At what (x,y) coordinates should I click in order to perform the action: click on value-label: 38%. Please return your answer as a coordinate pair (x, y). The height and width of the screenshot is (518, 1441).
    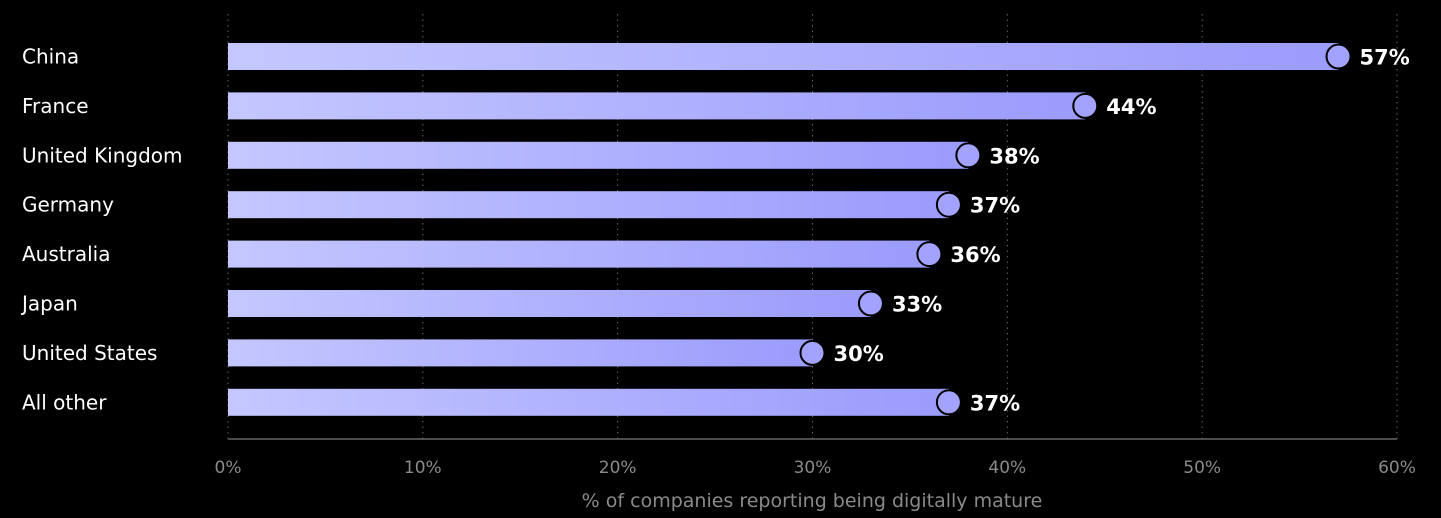
    Looking at the image, I should click on (1014, 156).